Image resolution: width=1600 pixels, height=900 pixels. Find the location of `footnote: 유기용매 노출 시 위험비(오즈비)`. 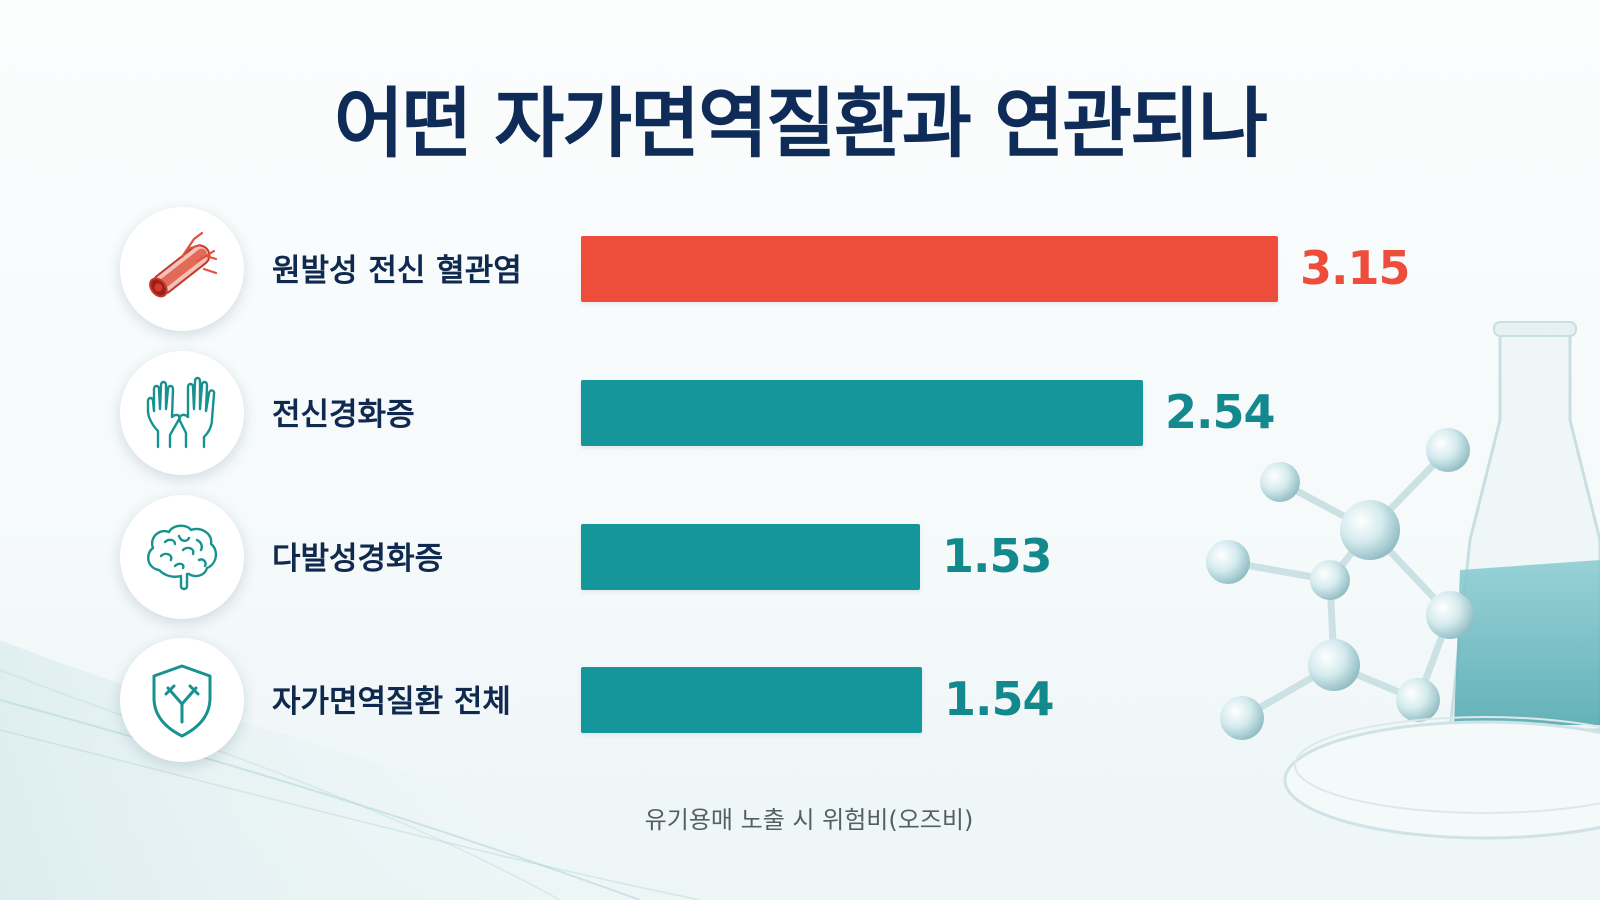

footnote: 유기용매 노출 시 위험비(오즈비) is located at coordinates (809, 820).